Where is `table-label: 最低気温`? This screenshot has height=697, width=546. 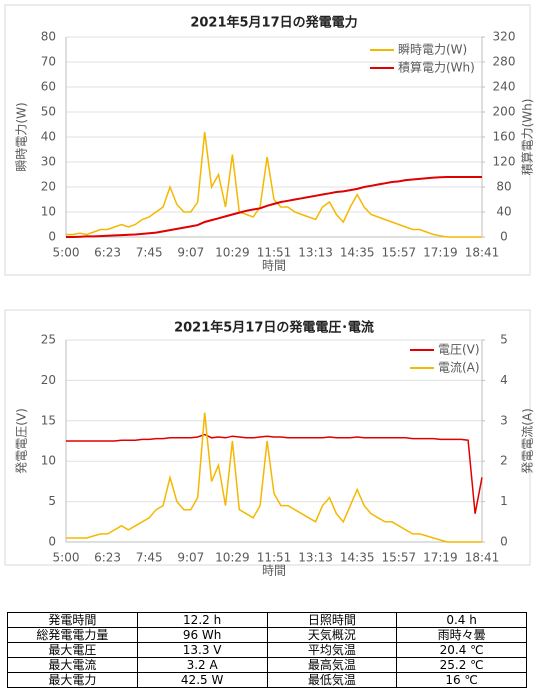 table-label: 最低気温 is located at coordinates (332, 680).